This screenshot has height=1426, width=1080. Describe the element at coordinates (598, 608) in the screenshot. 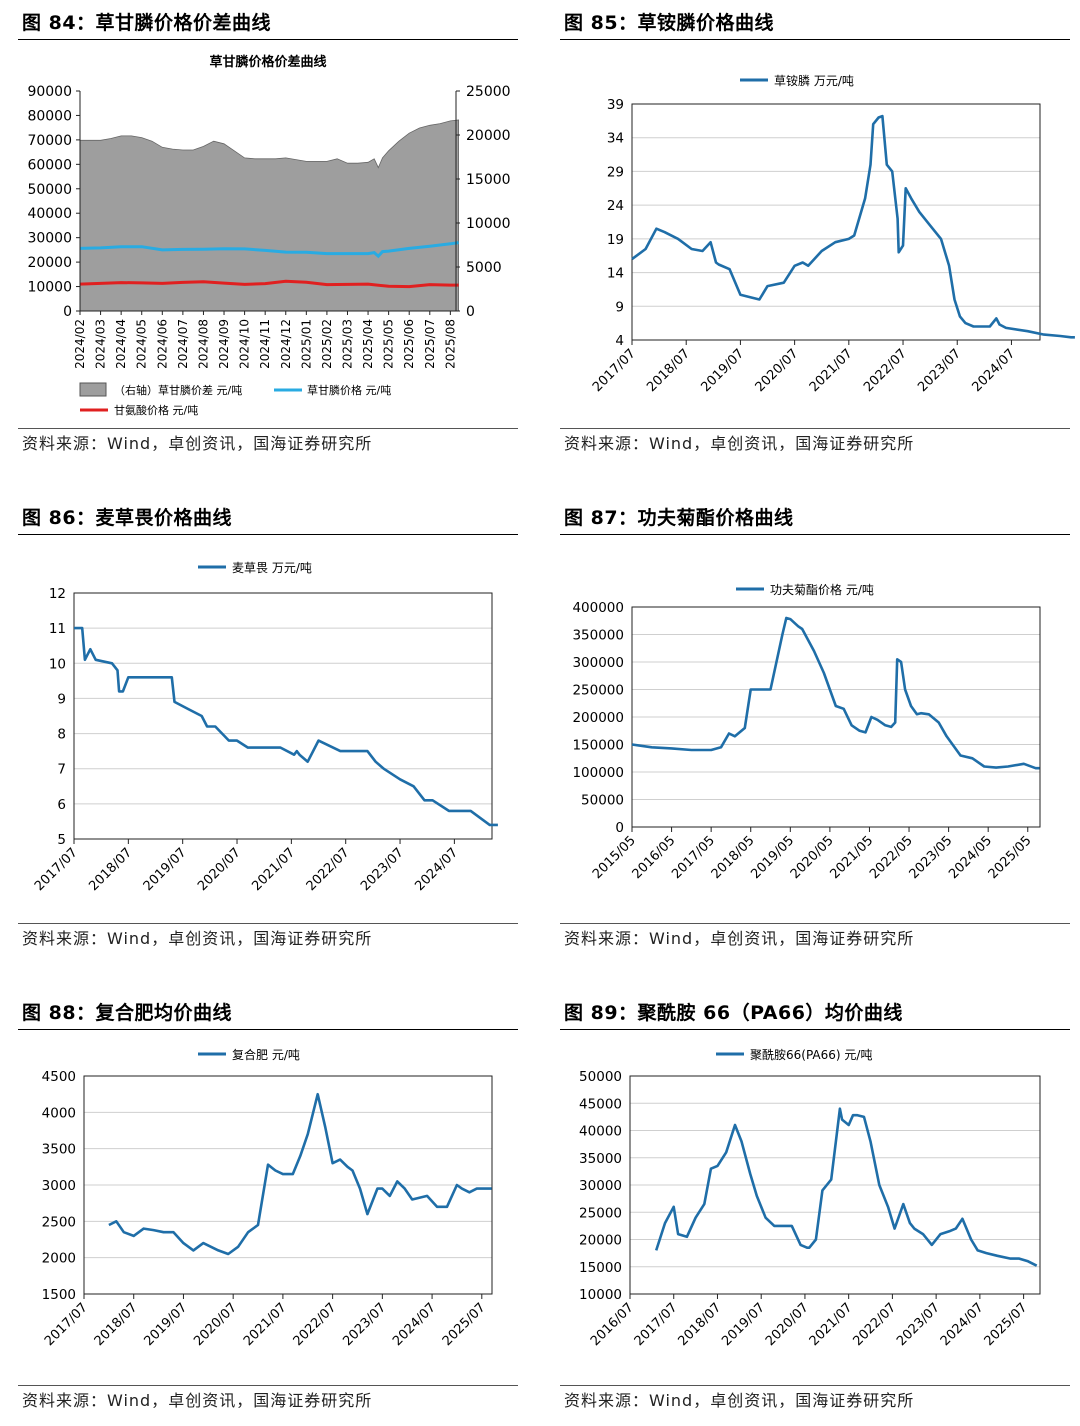

I see `y-tick-label: 400000` at that location.